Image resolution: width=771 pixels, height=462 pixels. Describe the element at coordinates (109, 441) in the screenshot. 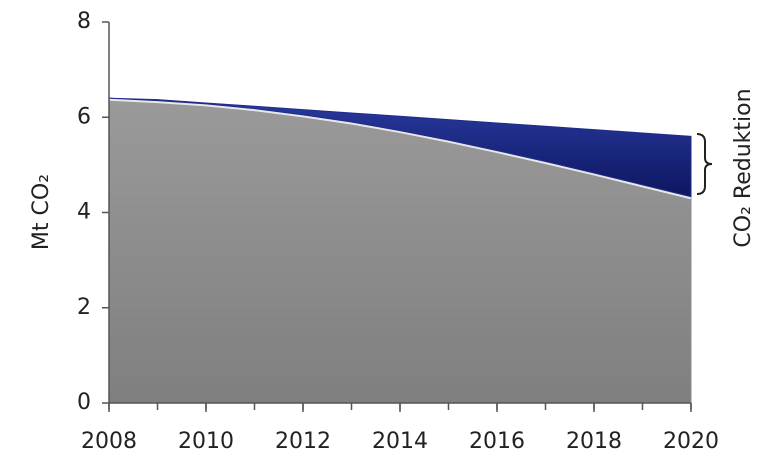

I see `x-tick-label: 2008` at that location.